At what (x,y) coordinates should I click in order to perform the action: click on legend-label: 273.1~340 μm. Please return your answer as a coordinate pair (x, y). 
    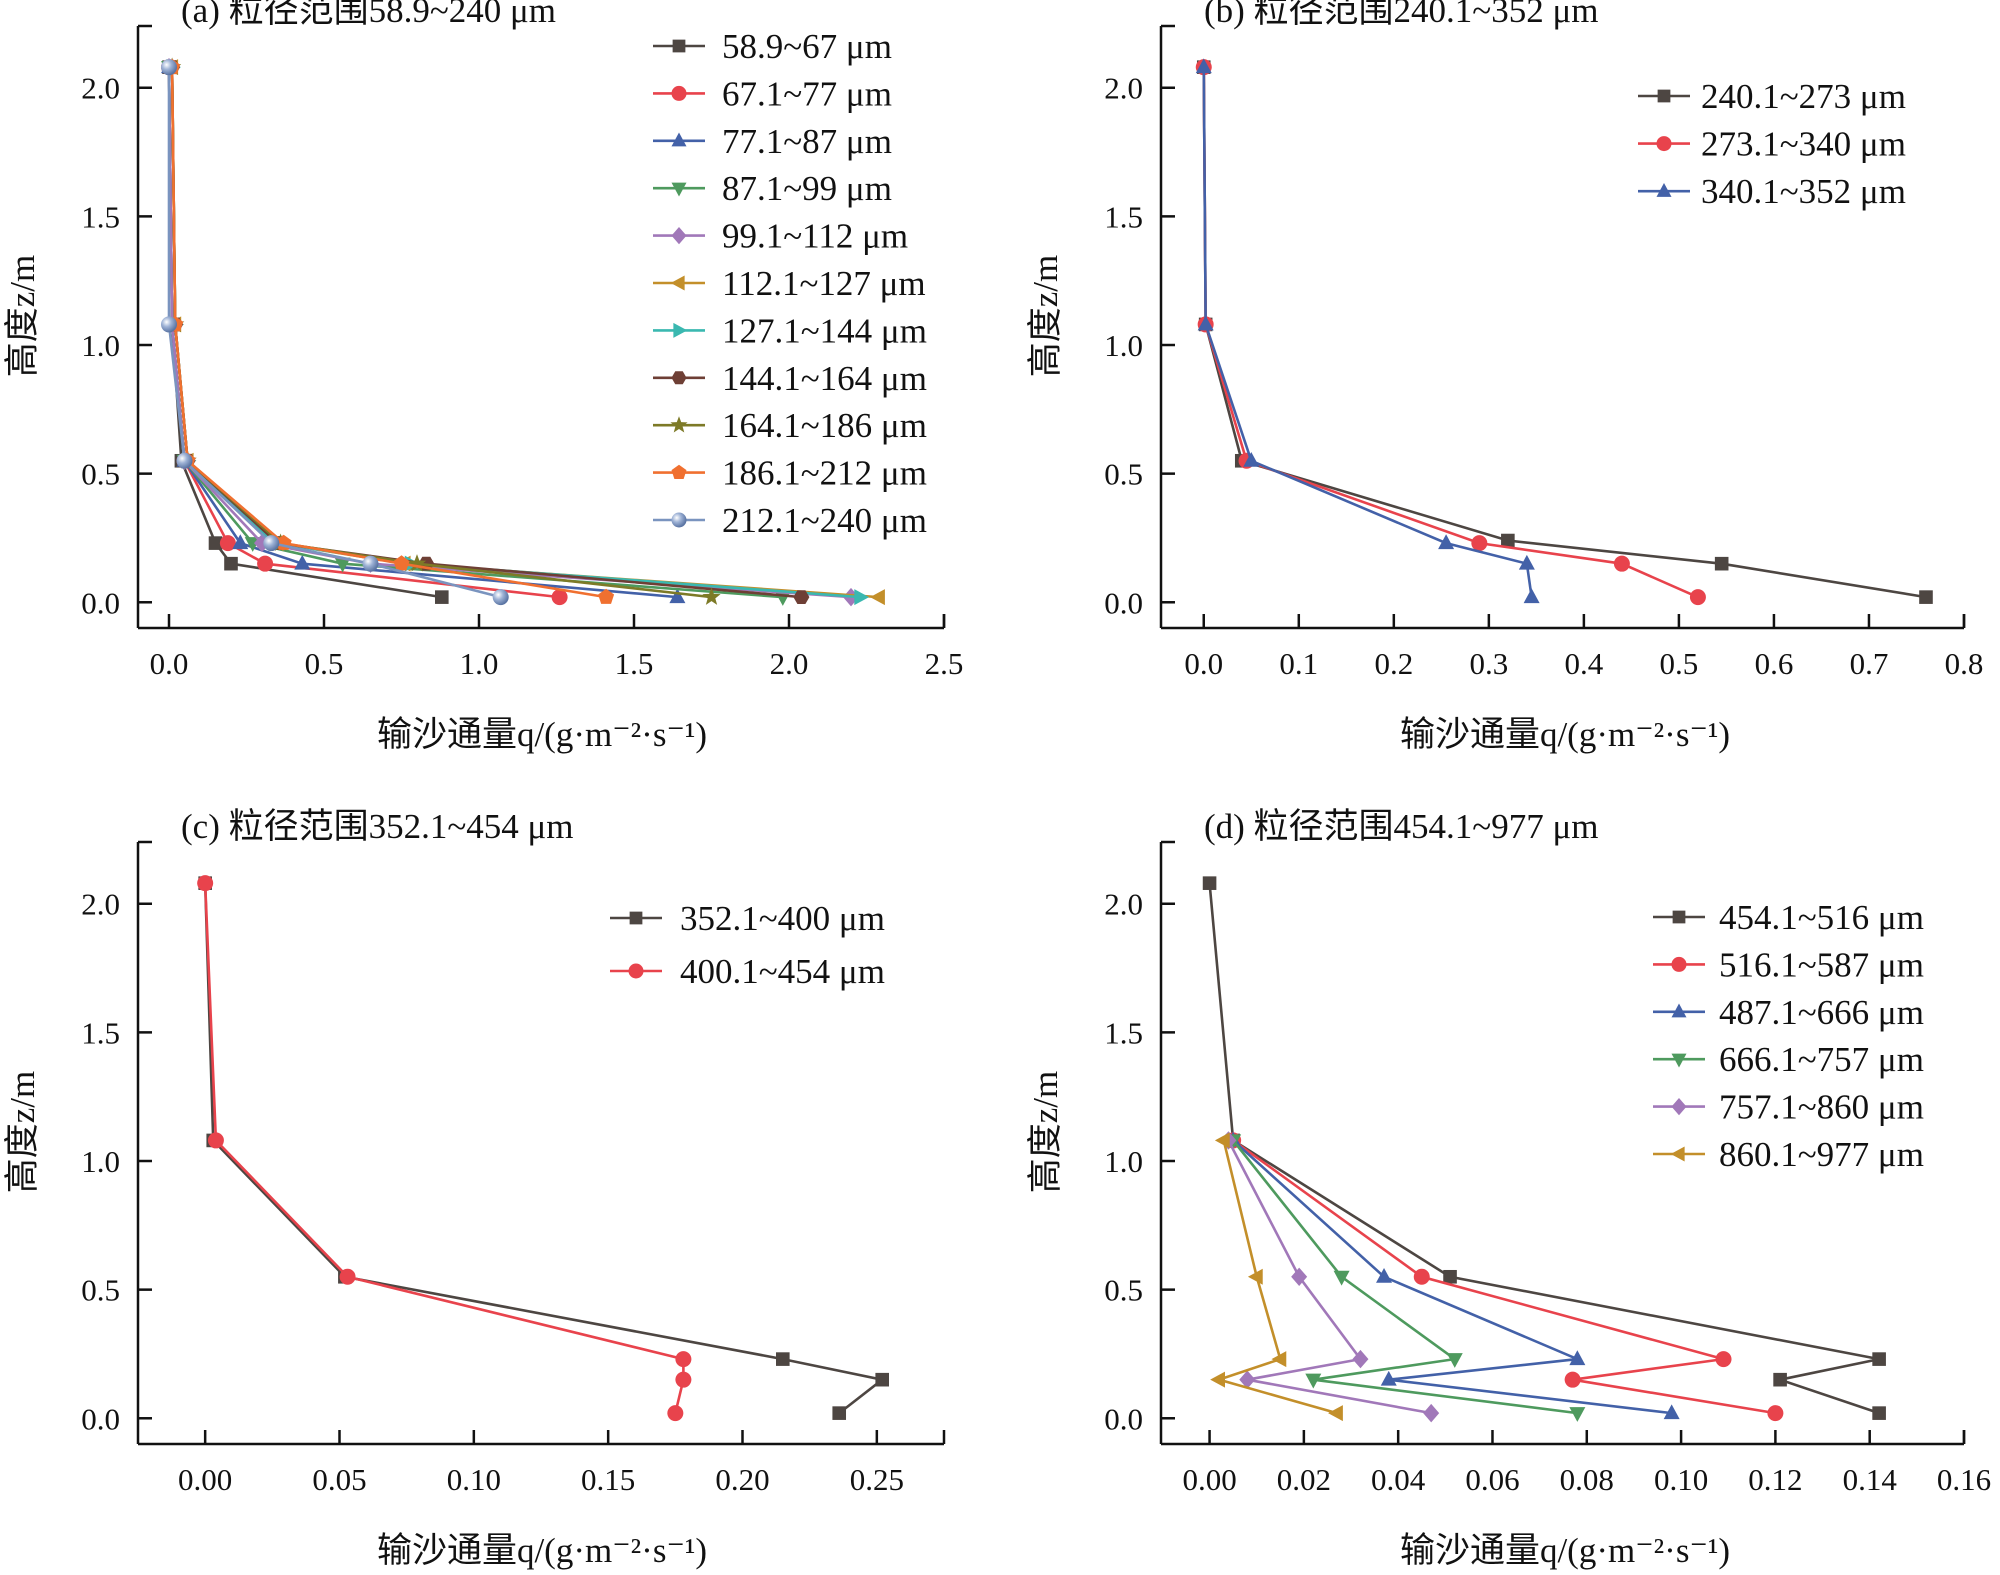
    Looking at the image, I should click on (1803, 144).